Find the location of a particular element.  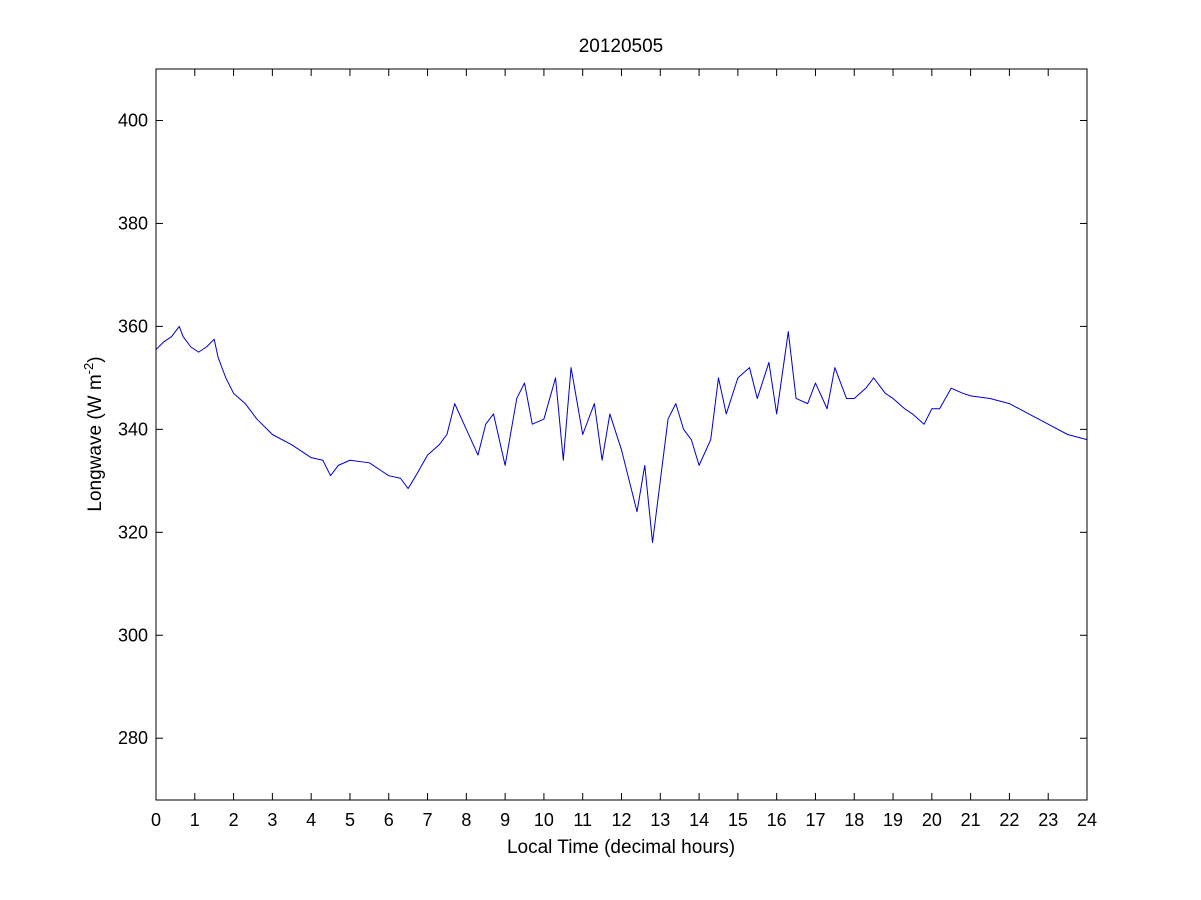

y-tick-labels: 280 300 320 340 360 380 400 is located at coordinates (133, 429).